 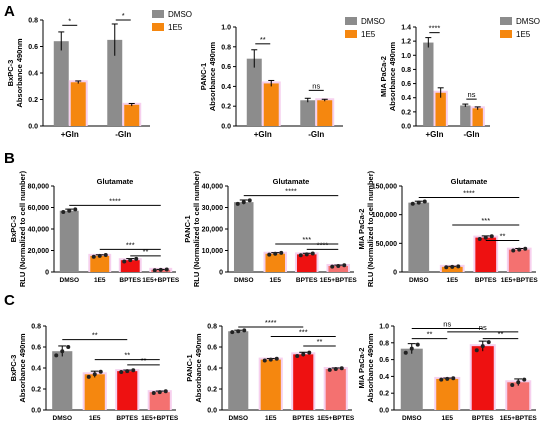 What do you see at coordinates (384, 394) in the screenshot?
I see `y-tick-label: 0.2` at bounding box center [384, 394].